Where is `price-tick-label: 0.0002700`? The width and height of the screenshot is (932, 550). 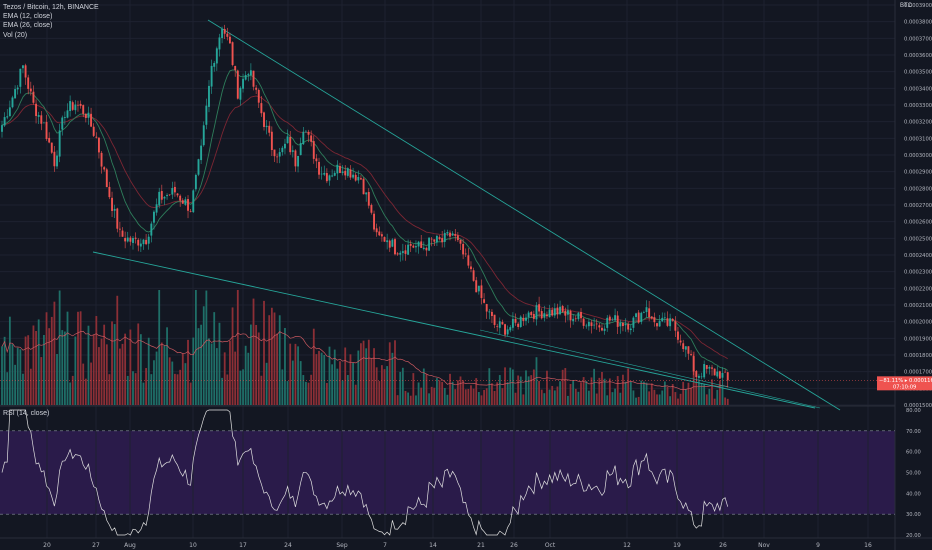 price-tick-label: 0.0002700 is located at coordinates (918, 206).